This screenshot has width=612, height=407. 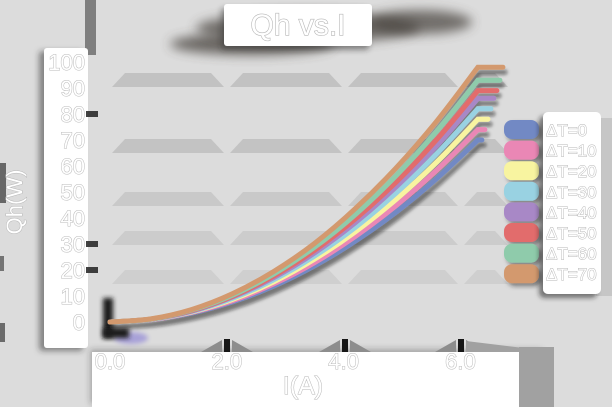 I want to click on legend-label-4: ΔT=40, so click(x=571, y=212).